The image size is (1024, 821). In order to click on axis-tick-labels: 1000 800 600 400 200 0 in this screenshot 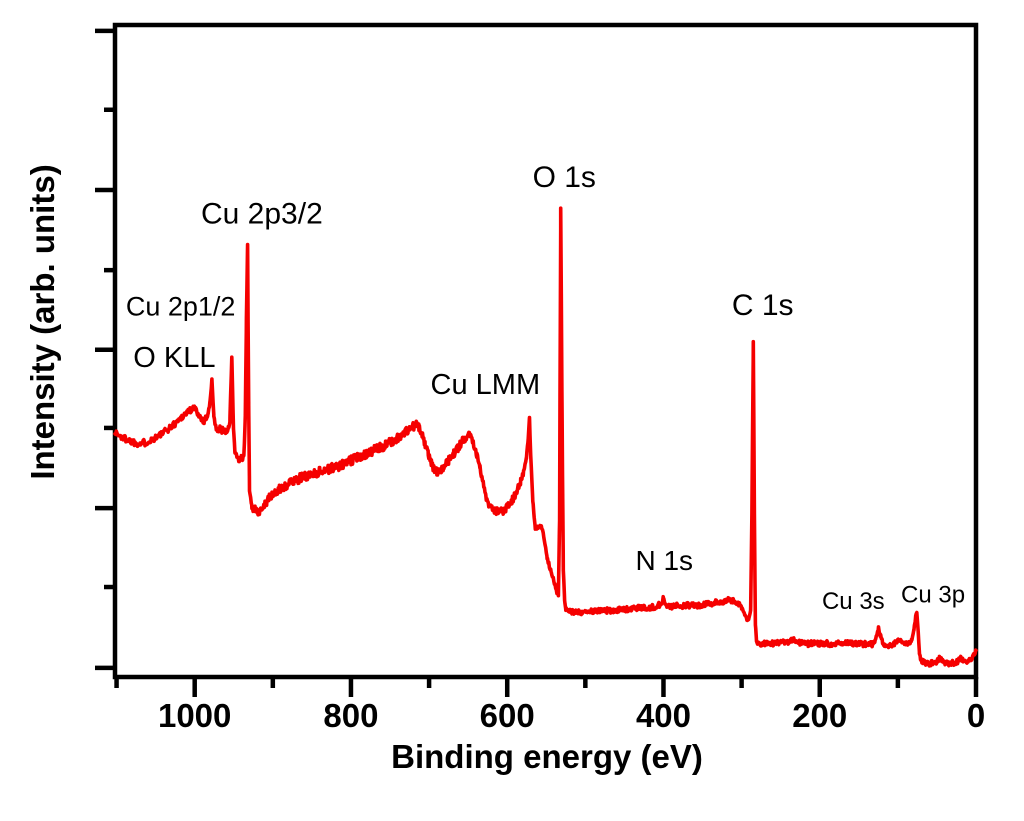, I will do `click(571, 715)`.